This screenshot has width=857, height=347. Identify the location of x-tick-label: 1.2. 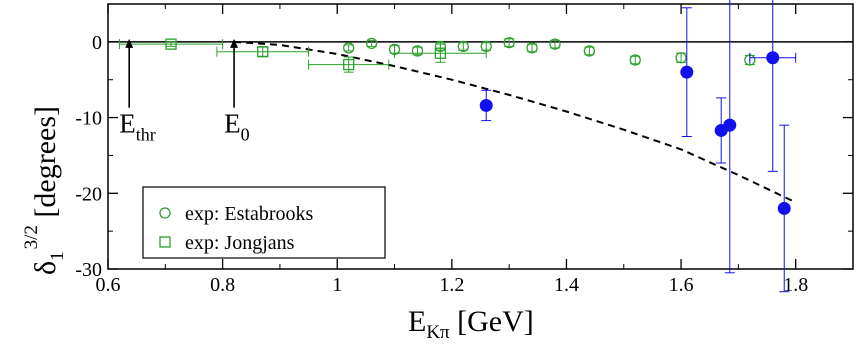
(451, 285).